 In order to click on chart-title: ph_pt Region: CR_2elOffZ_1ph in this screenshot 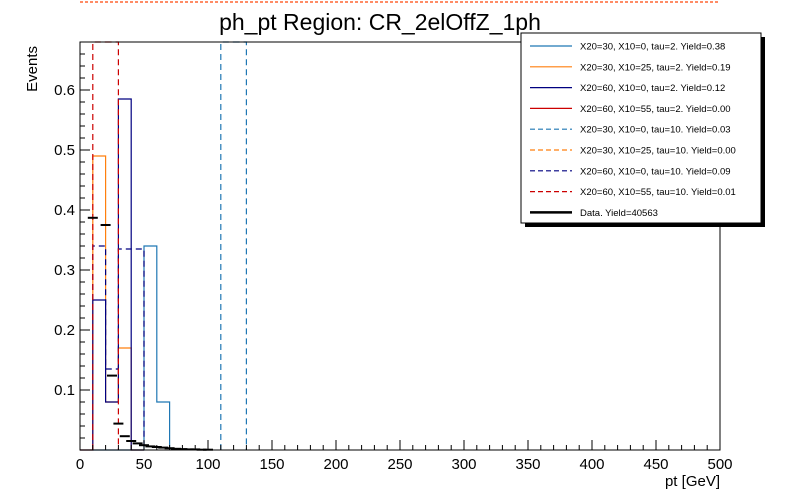, I will do `click(380, 22)`.